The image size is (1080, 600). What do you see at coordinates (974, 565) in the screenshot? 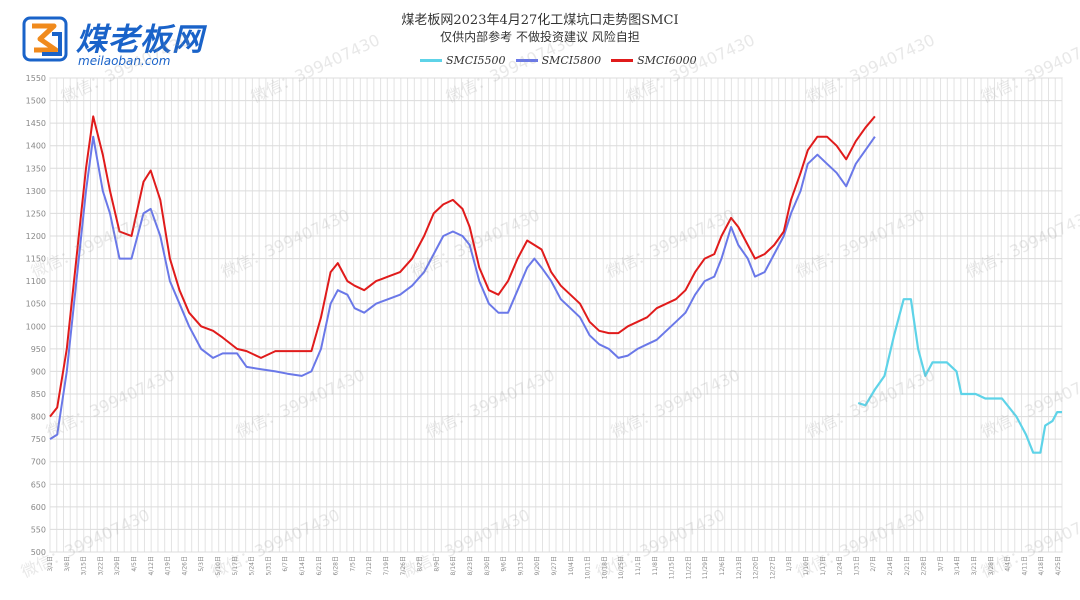
I see `x-tick-label: 3/21日` at bounding box center [974, 565].